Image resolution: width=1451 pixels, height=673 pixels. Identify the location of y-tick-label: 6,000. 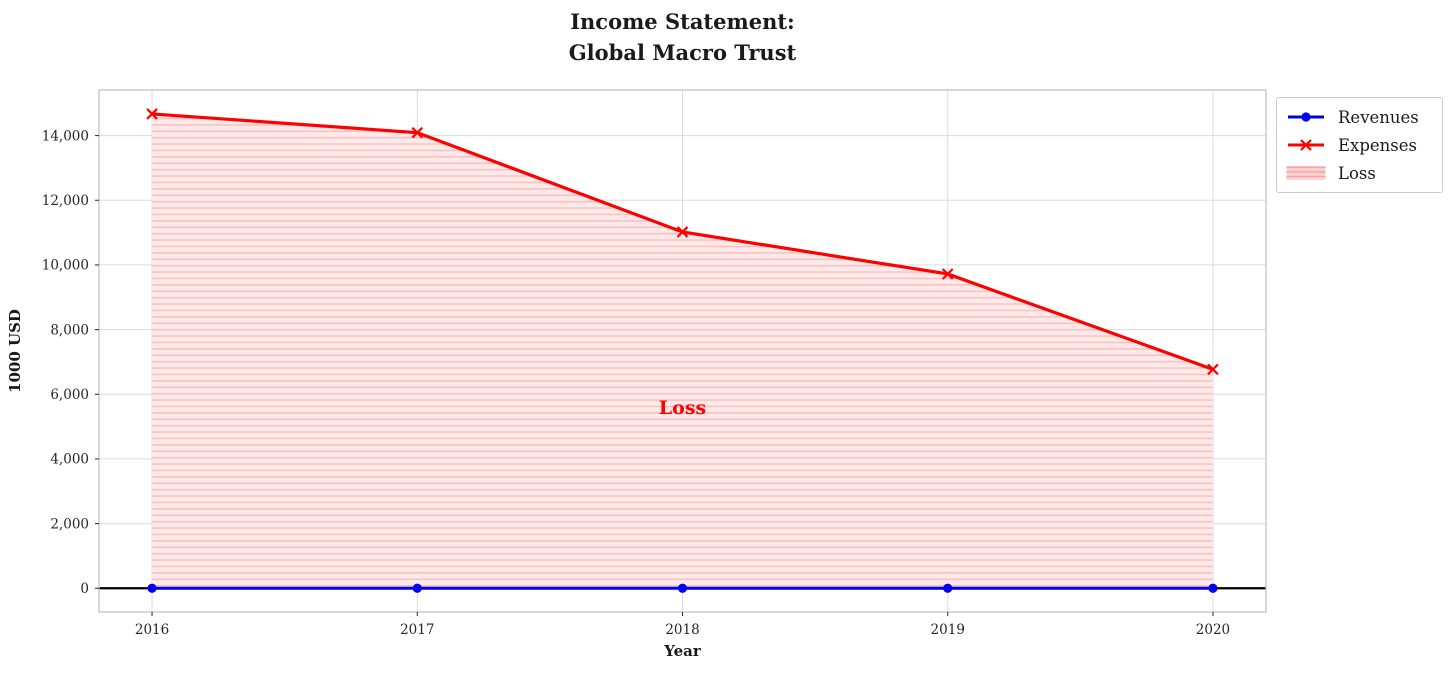
(69, 395).